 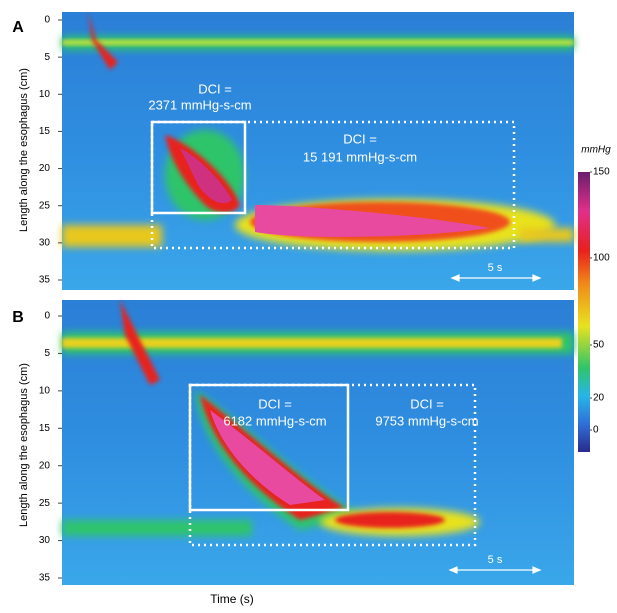 What do you see at coordinates (596, 430) in the screenshot?
I see `colorbar-tick-label: 0` at bounding box center [596, 430].